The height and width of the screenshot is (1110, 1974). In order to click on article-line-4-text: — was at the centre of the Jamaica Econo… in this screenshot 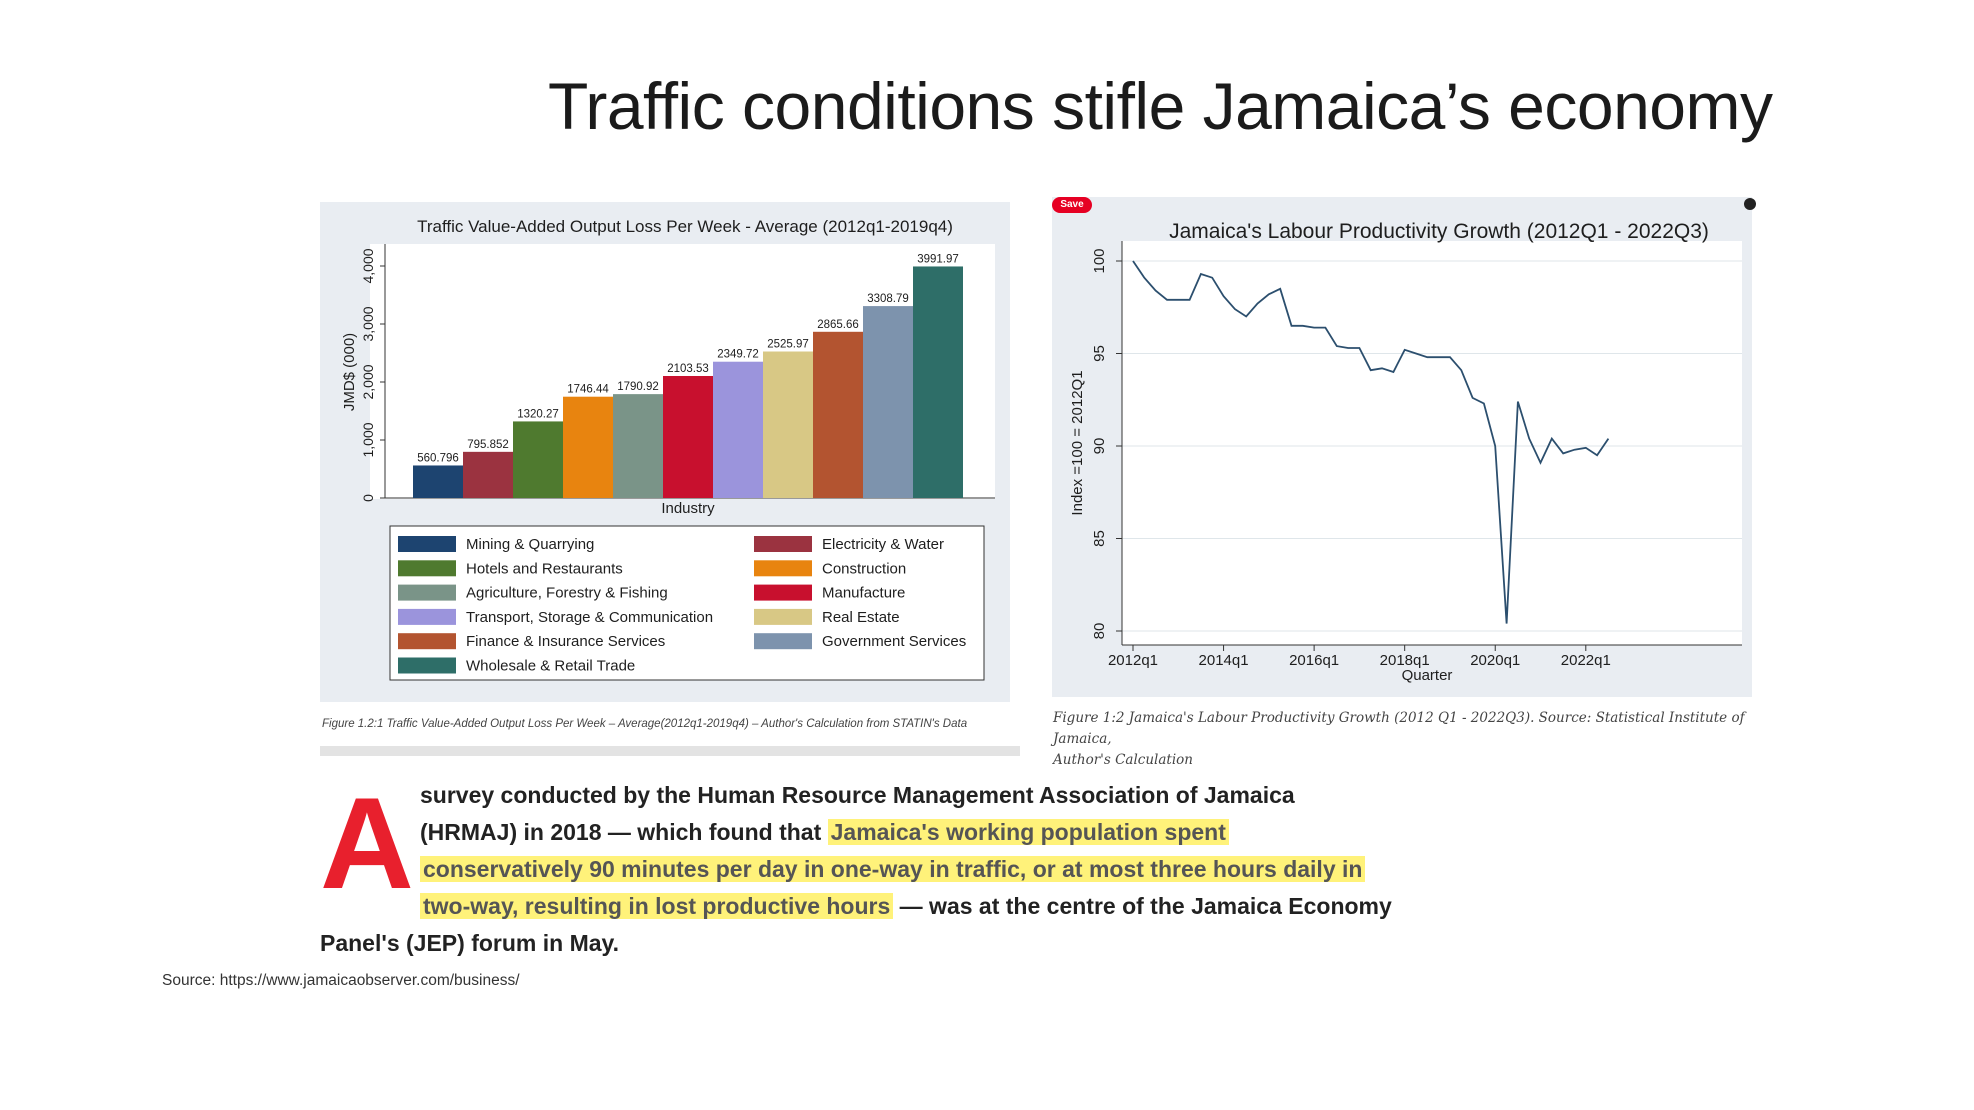, I will do `click(1142, 906)`.